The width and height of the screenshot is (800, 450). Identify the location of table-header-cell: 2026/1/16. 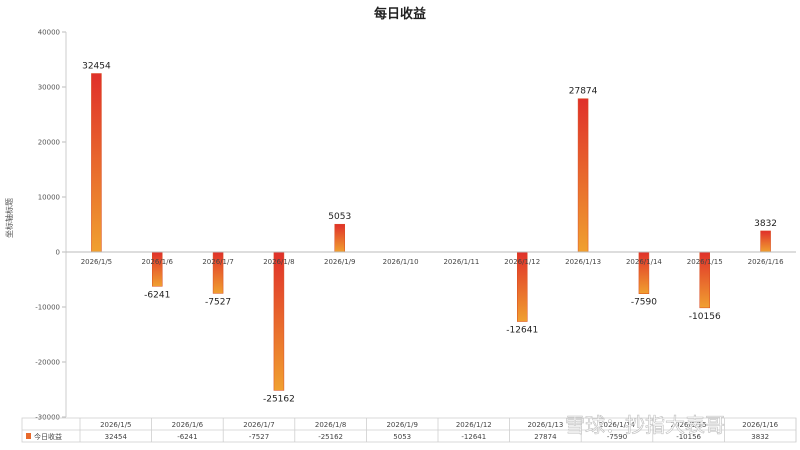
(760, 425).